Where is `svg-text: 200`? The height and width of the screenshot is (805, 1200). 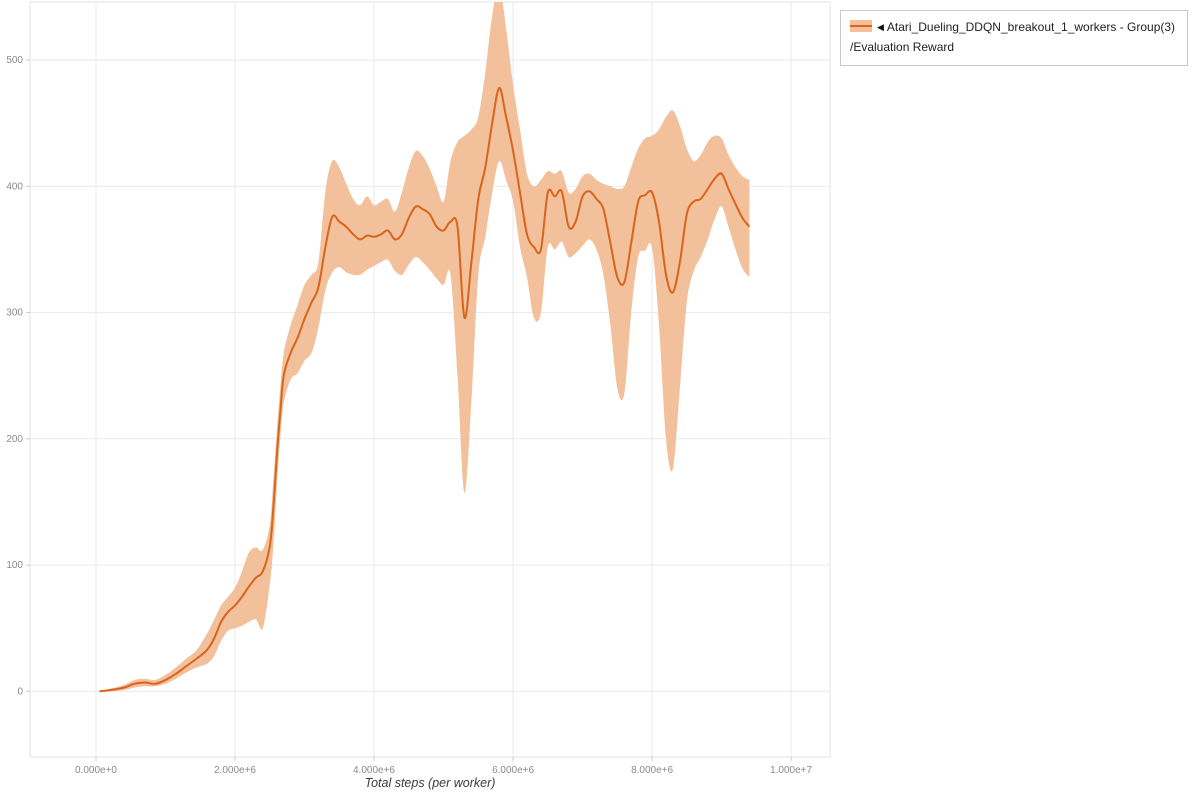
svg-text: 200 is located at coordinates (14, 439).